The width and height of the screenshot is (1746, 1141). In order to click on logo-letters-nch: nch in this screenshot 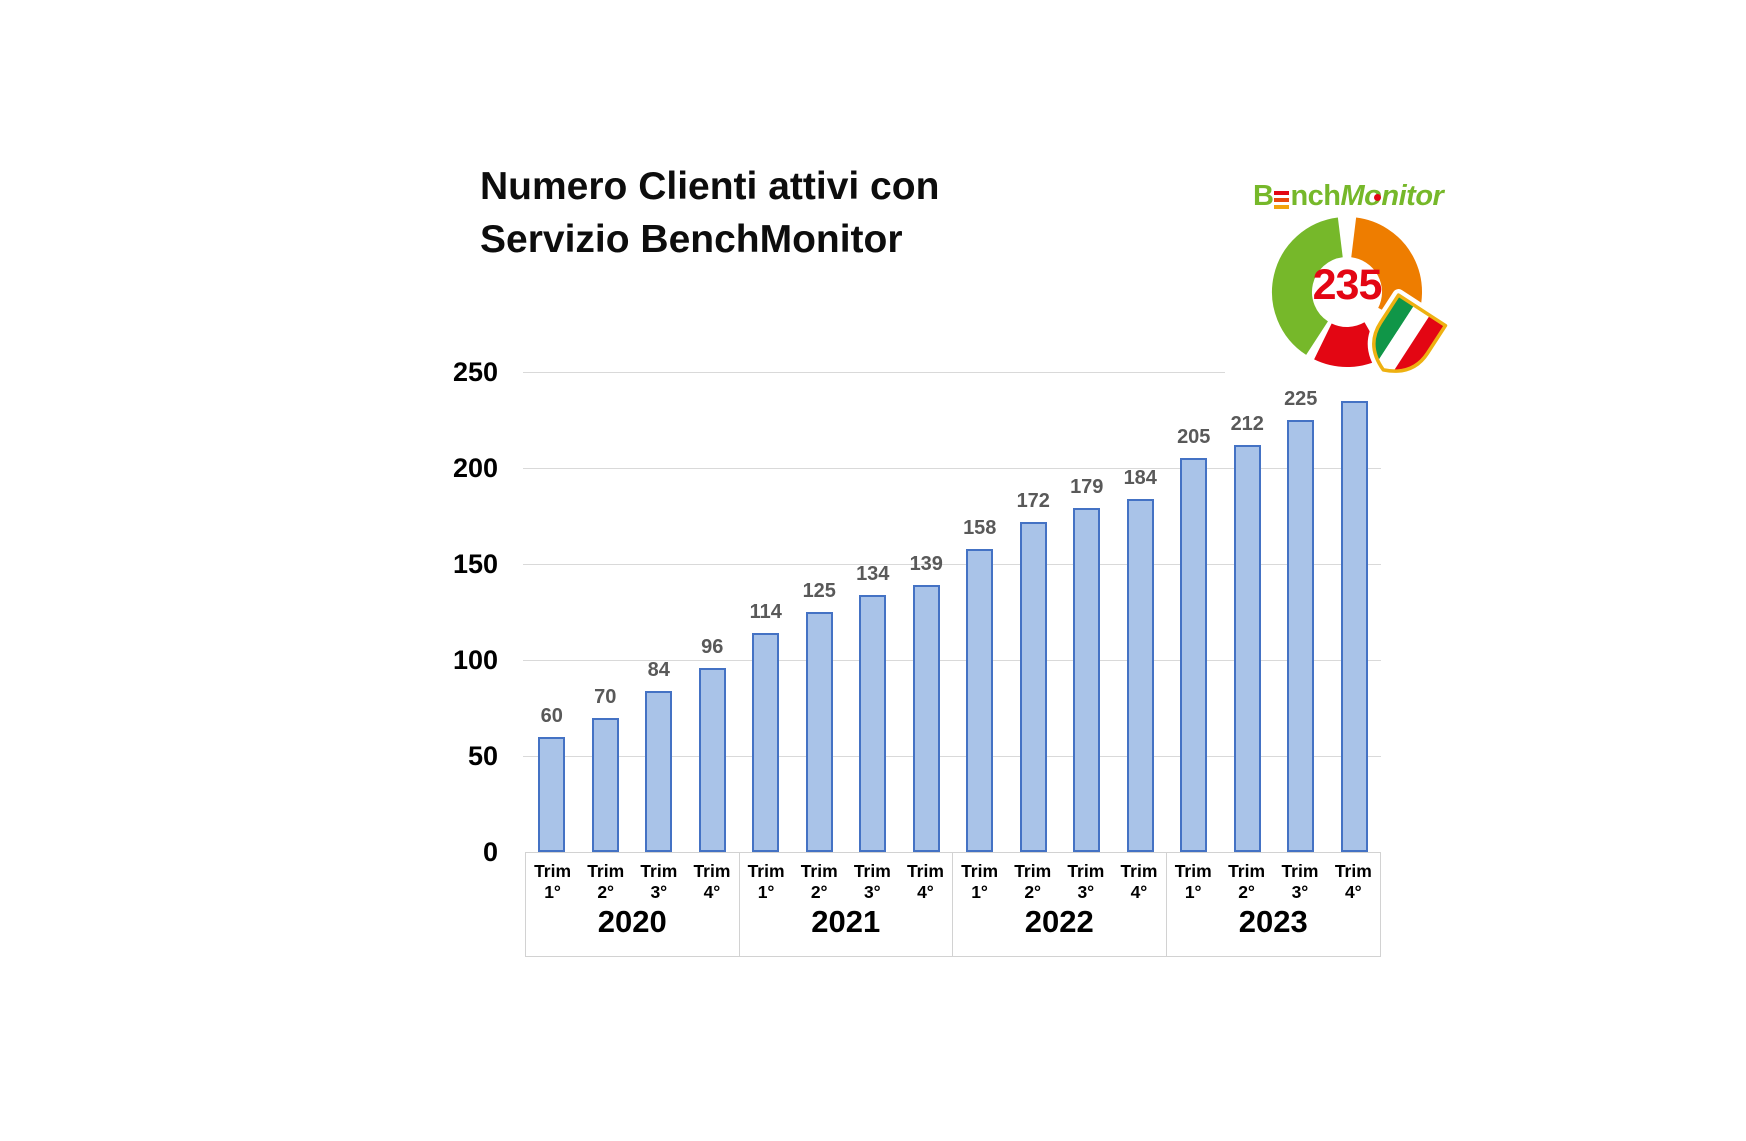, I will do `click(1315, 196)`.